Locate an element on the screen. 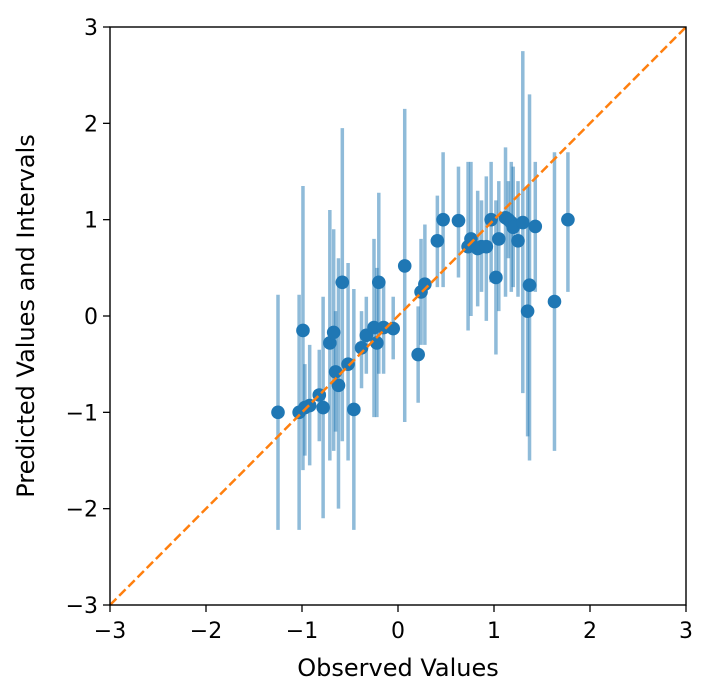 The image size is (711, 698). y-tick-label: 3 is located at coordinates (91, 28).